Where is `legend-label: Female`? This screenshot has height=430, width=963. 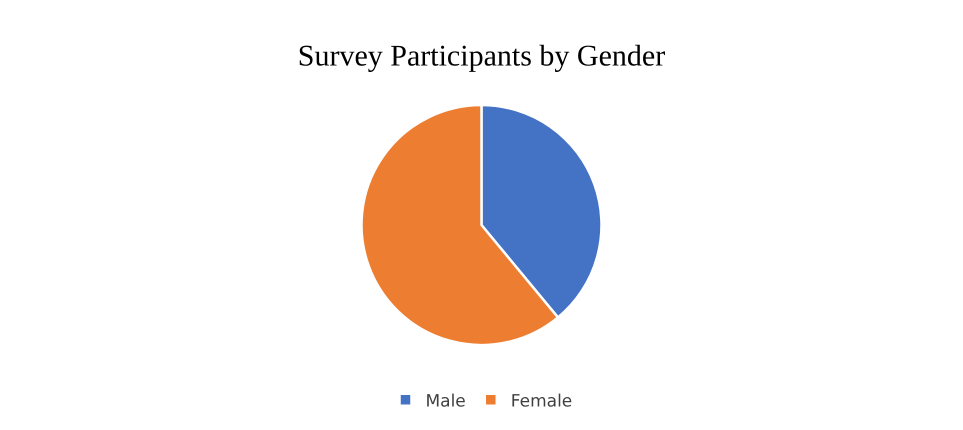
legend-label: Female is located at coordinates (541, 401).